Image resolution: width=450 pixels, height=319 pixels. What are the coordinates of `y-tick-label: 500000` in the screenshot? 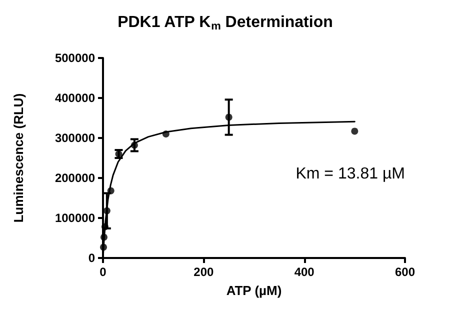 It's located at (75, 58).